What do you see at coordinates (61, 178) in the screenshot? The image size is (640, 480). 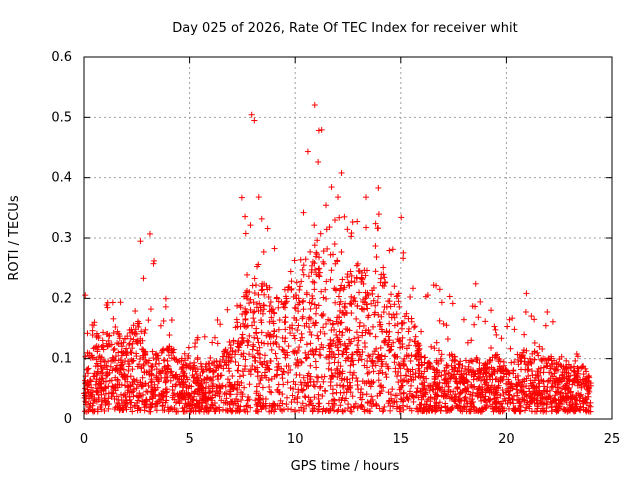 I see `y-tick-label: 0.4` at bounding box center [61, 178].